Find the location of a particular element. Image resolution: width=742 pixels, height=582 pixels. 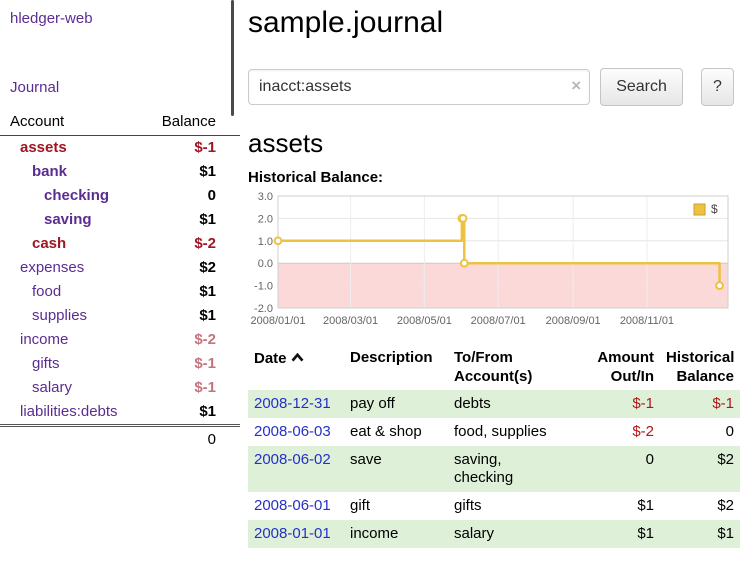

account-name-cell: salary is located at coordinates (68, 388).